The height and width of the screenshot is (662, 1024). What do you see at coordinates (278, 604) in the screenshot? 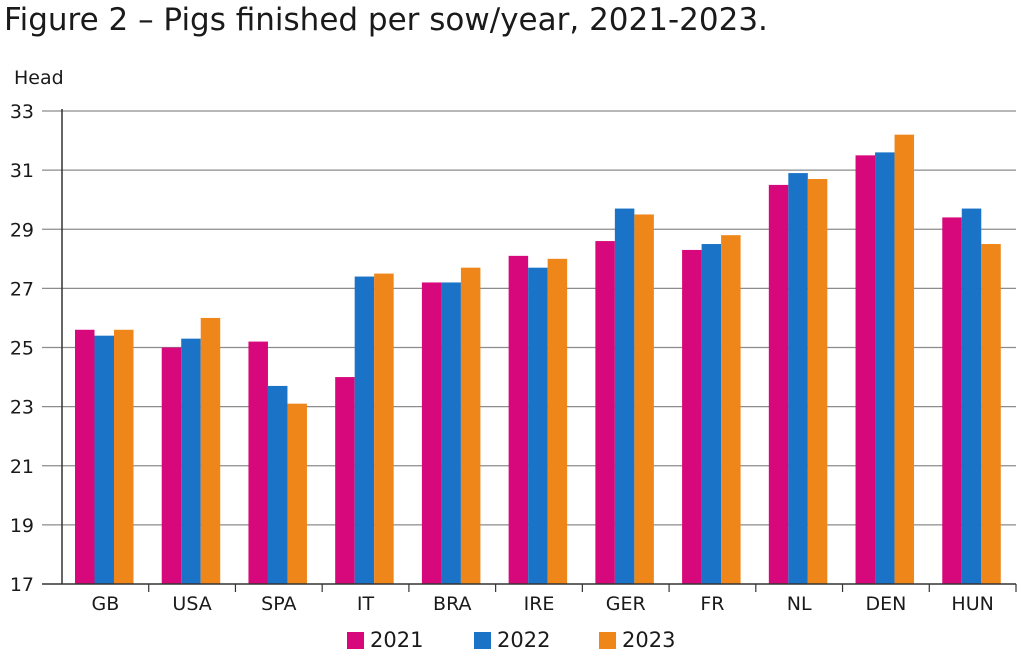
I see `x-tick-label: SPA` at bounding box center [278, 604].